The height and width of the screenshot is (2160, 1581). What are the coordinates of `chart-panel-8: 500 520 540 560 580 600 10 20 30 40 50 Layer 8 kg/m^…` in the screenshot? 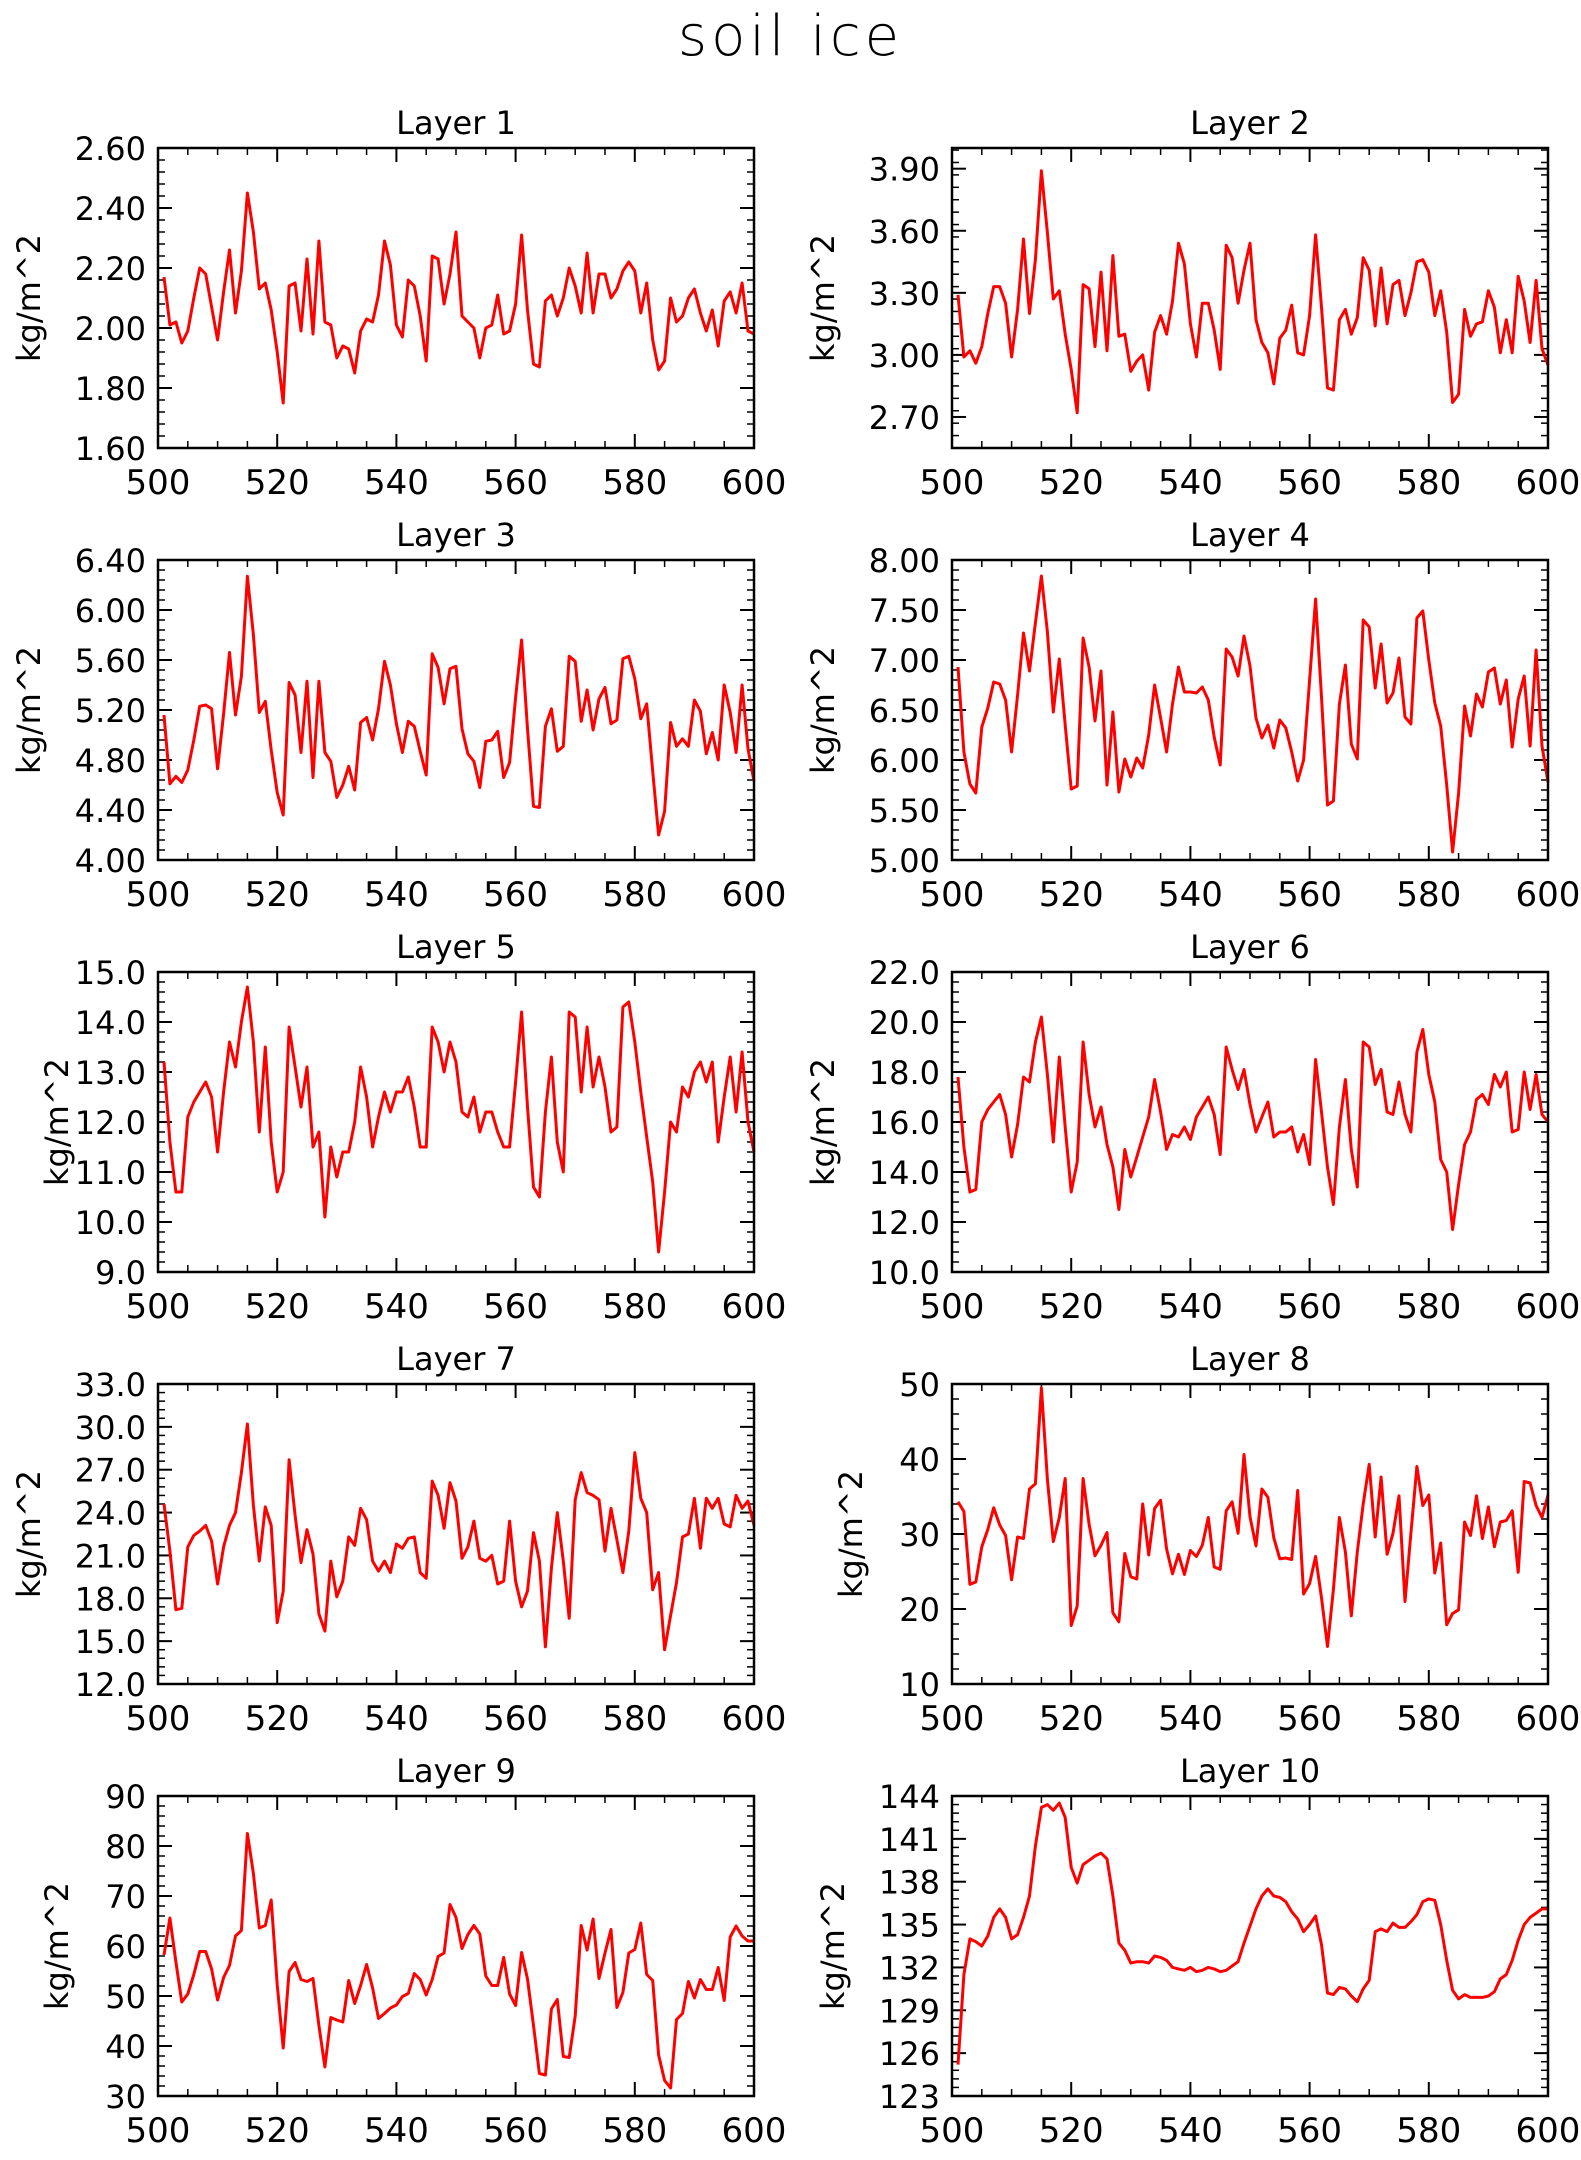 It's located at (1206, 1539).